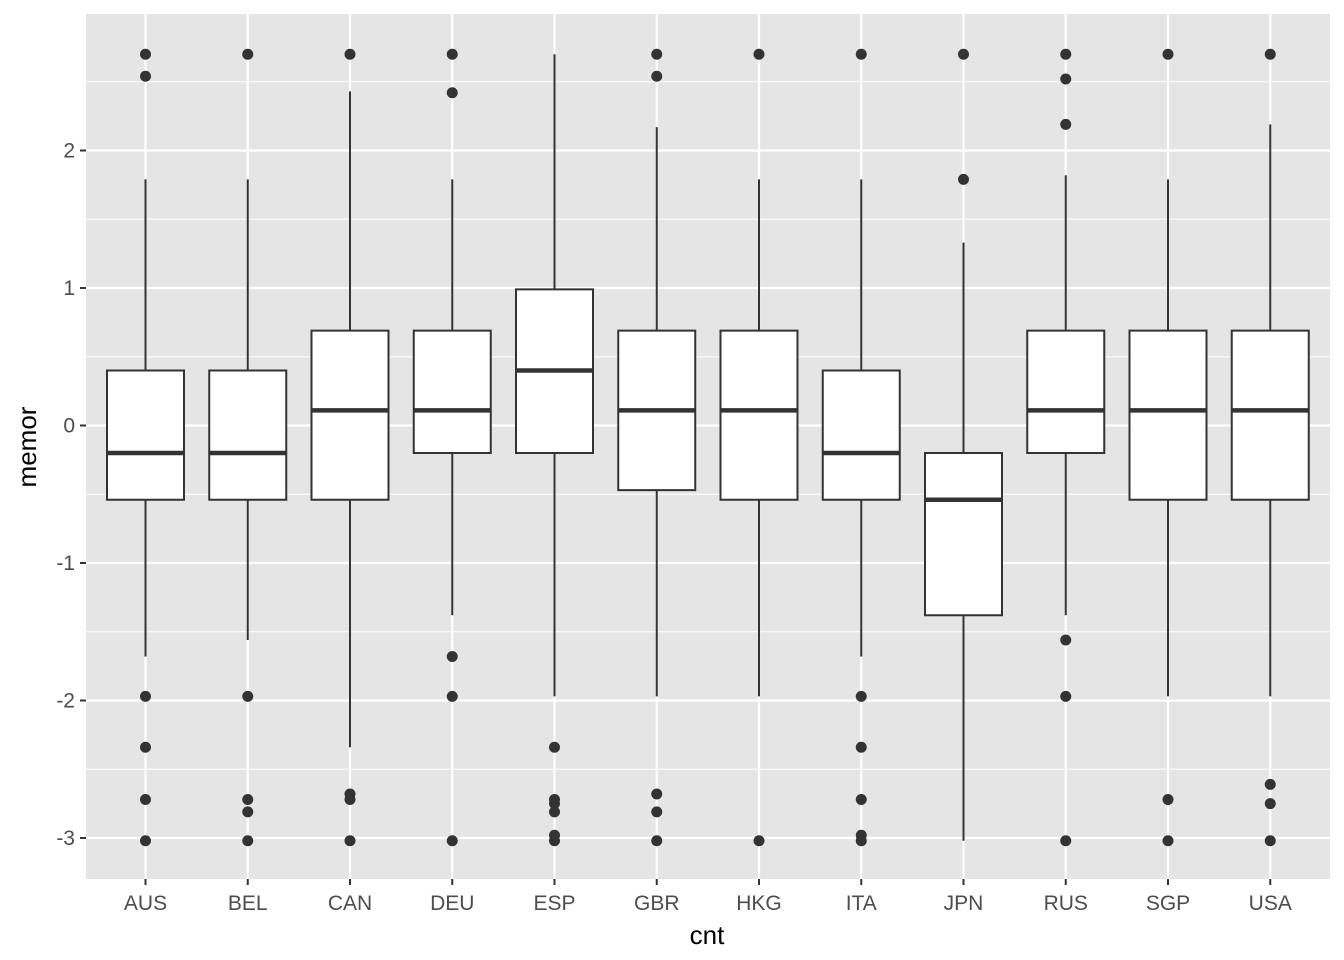 The width and height of the screenshot is (1344, 960). What do you see at coordinates (1168, 903) in the screenshot?
I see `x-tick-label: SGP` at bounding box center [1168, 903].